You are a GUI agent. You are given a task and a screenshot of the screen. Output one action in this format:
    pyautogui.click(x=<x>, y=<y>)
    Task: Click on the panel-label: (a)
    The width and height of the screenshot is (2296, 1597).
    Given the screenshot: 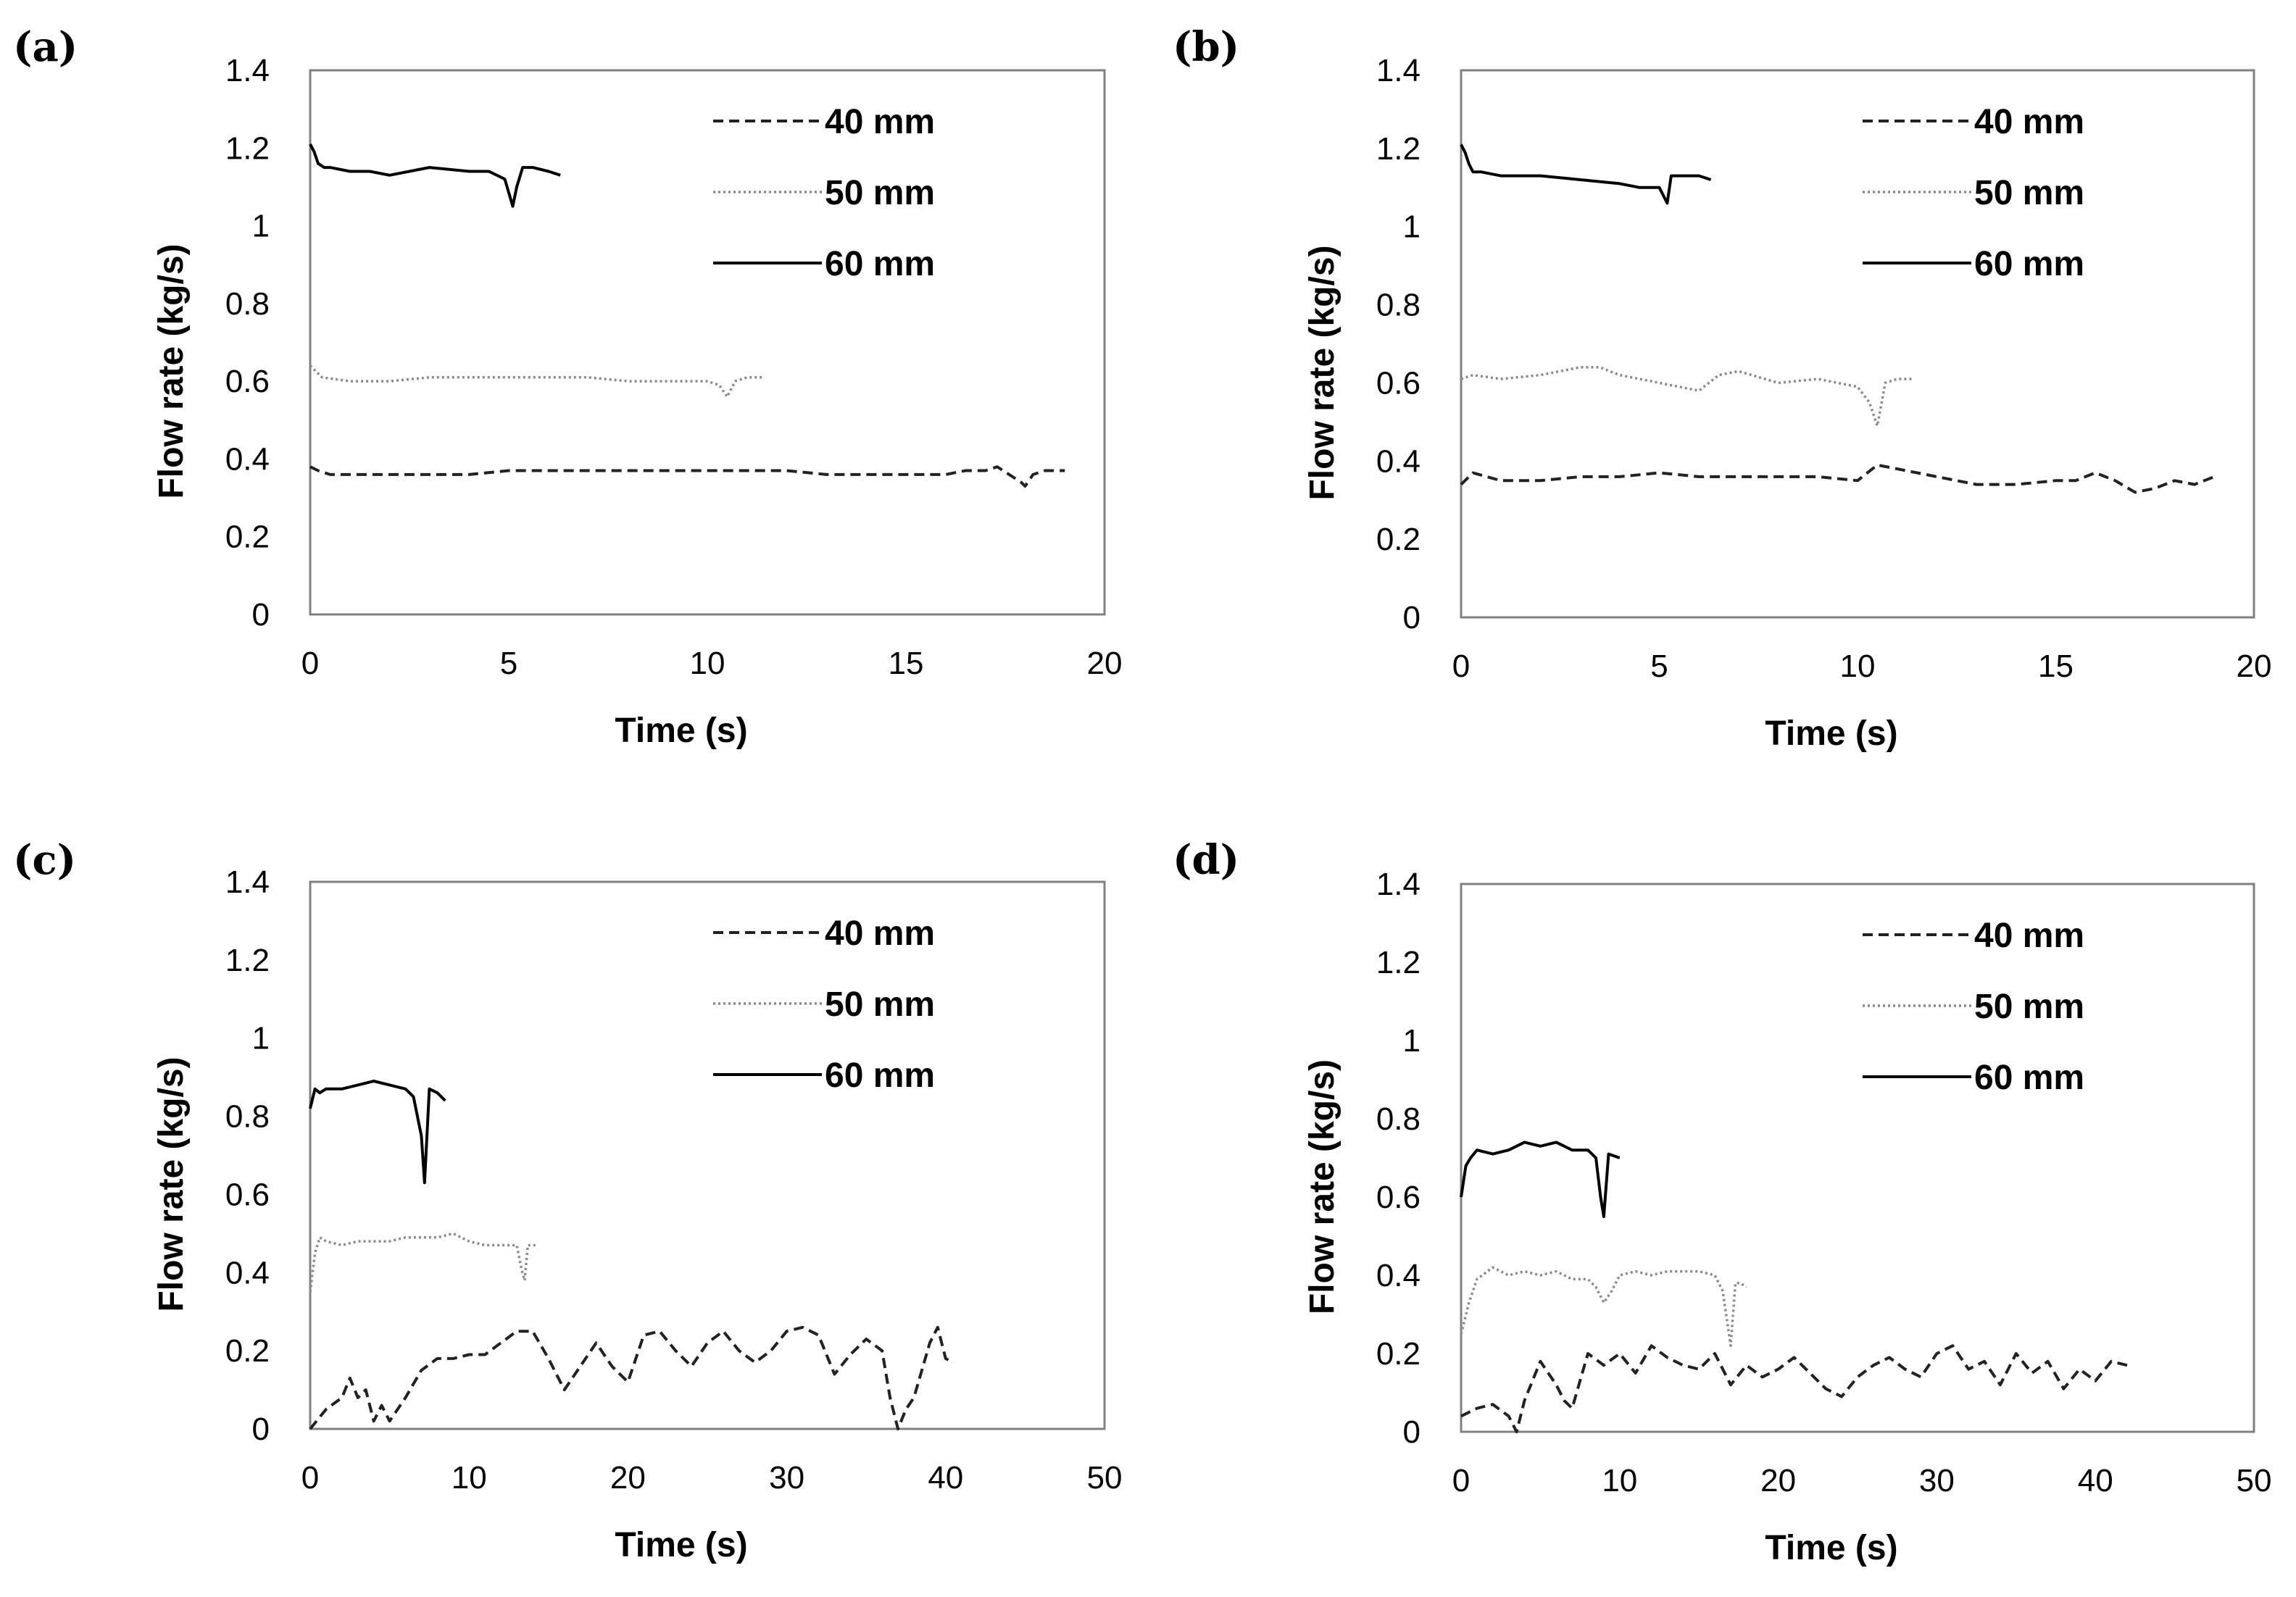 What is the action you would take?
    pyautogui.click(x=45, y=47)
    